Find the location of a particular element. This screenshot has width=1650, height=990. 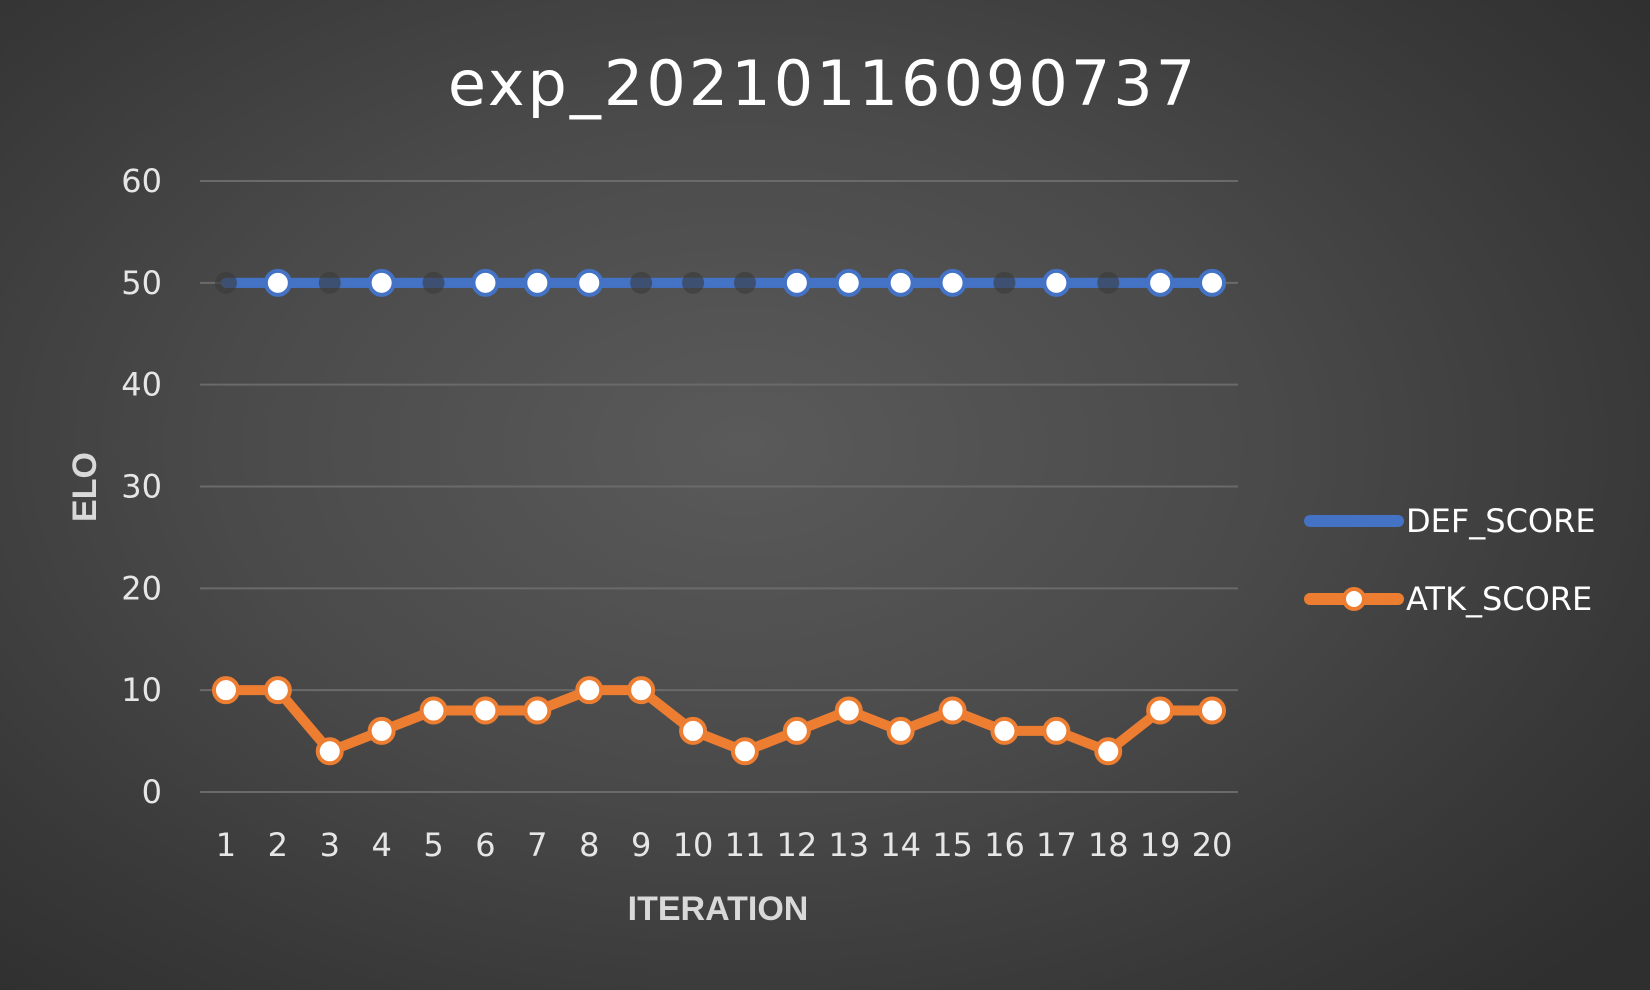

x-tick-label: 7 is located at coordinates (537, 845).